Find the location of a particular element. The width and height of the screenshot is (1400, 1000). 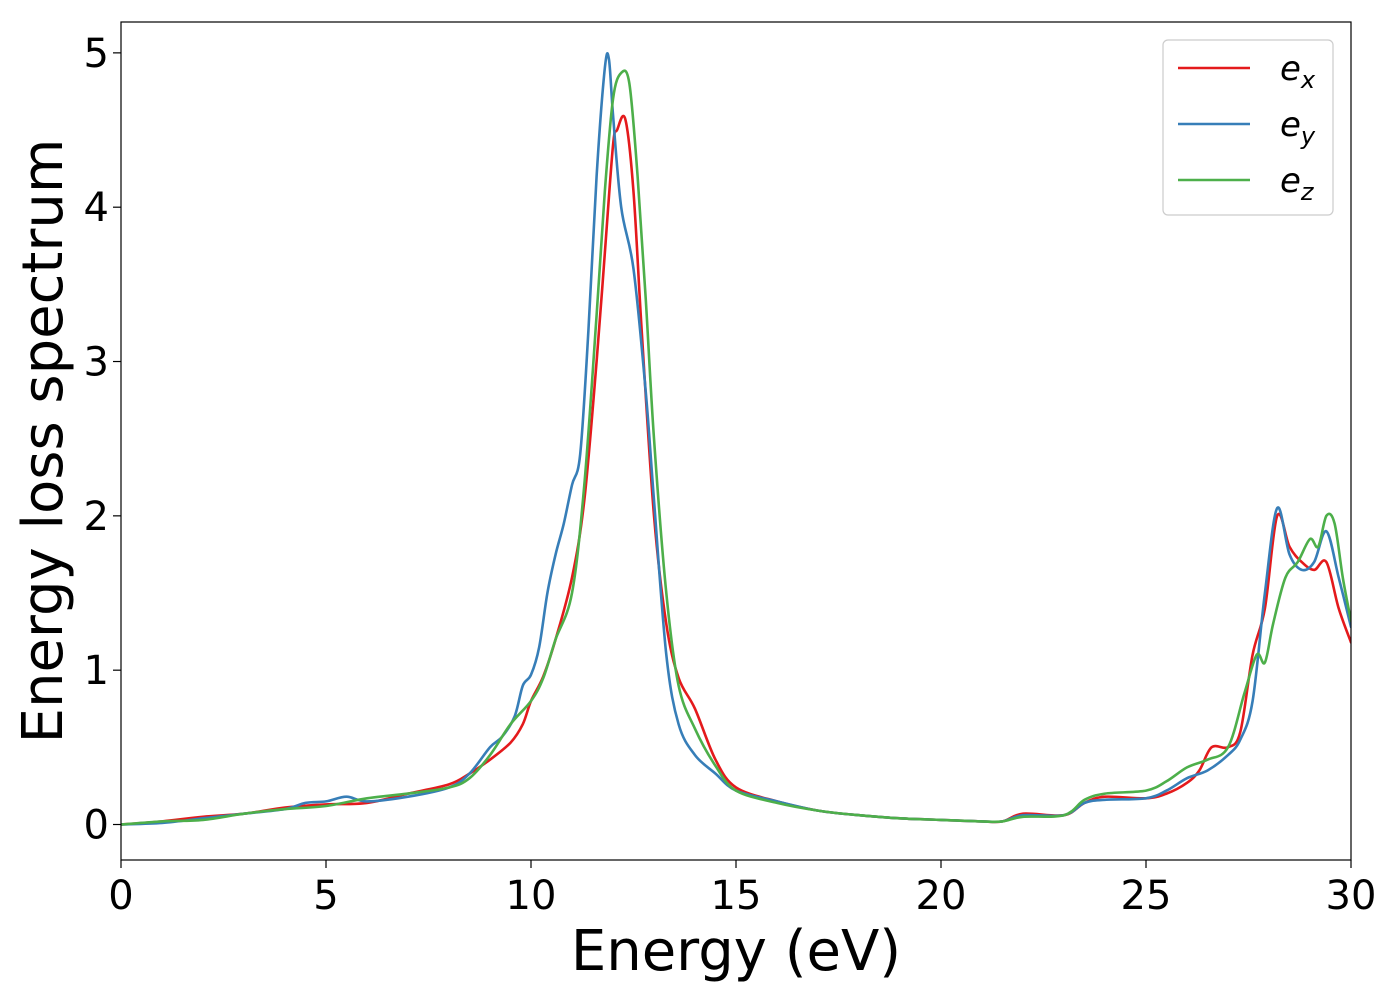

legend: ex ey ez is located at coordinates (1248, 127).